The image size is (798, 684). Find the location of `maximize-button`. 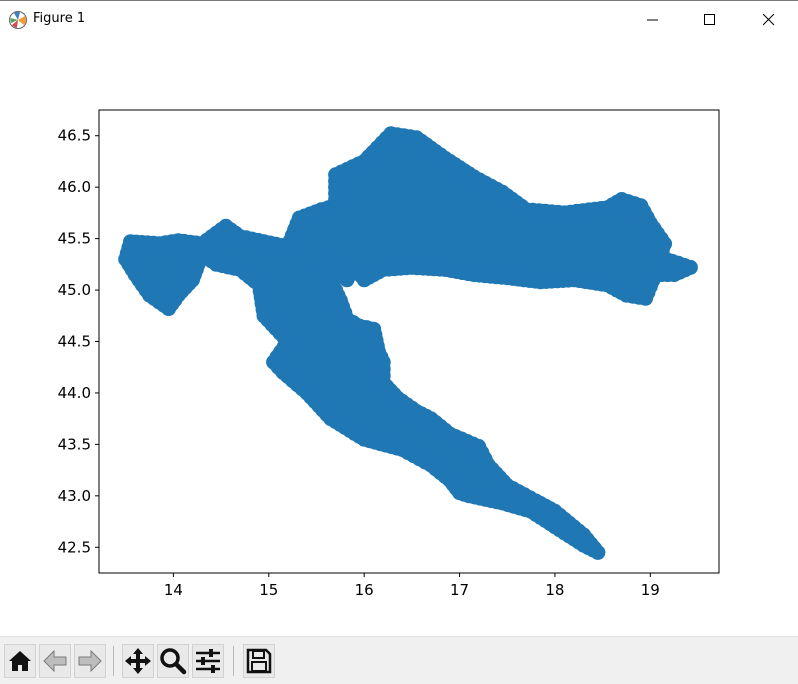

maximize-button is located at coordinates (710, 20).